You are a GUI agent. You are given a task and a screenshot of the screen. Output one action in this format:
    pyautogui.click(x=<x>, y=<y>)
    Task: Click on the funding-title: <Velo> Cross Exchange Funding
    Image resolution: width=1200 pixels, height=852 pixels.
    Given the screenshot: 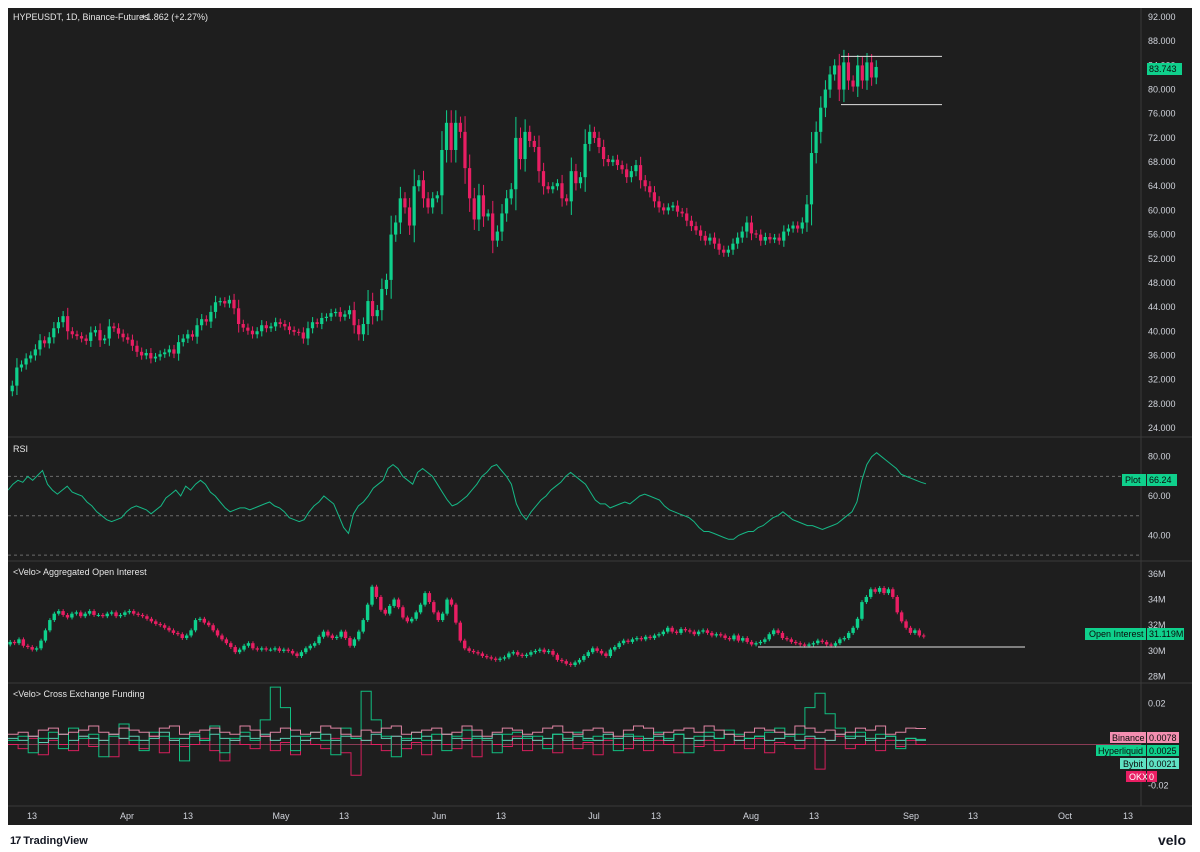 What is the action you would take?
    pyautogui.click(x=79, y=694)
    